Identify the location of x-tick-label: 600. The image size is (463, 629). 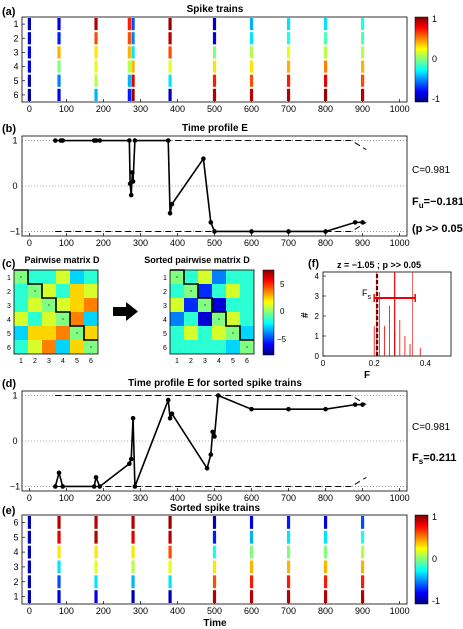
(251, 498).